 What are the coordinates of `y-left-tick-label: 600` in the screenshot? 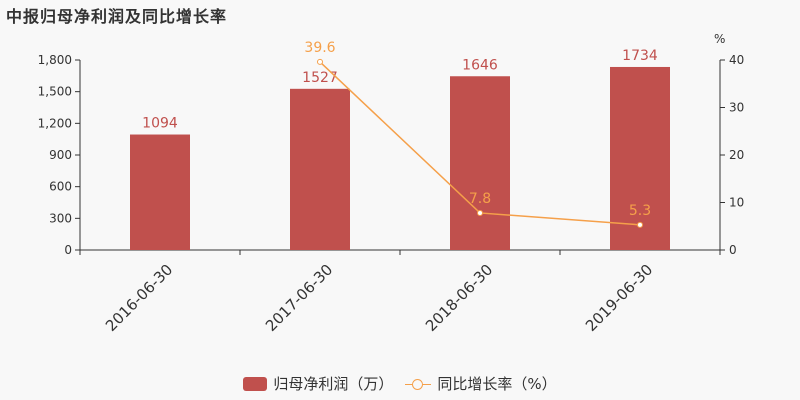 It's located at (60, 187).